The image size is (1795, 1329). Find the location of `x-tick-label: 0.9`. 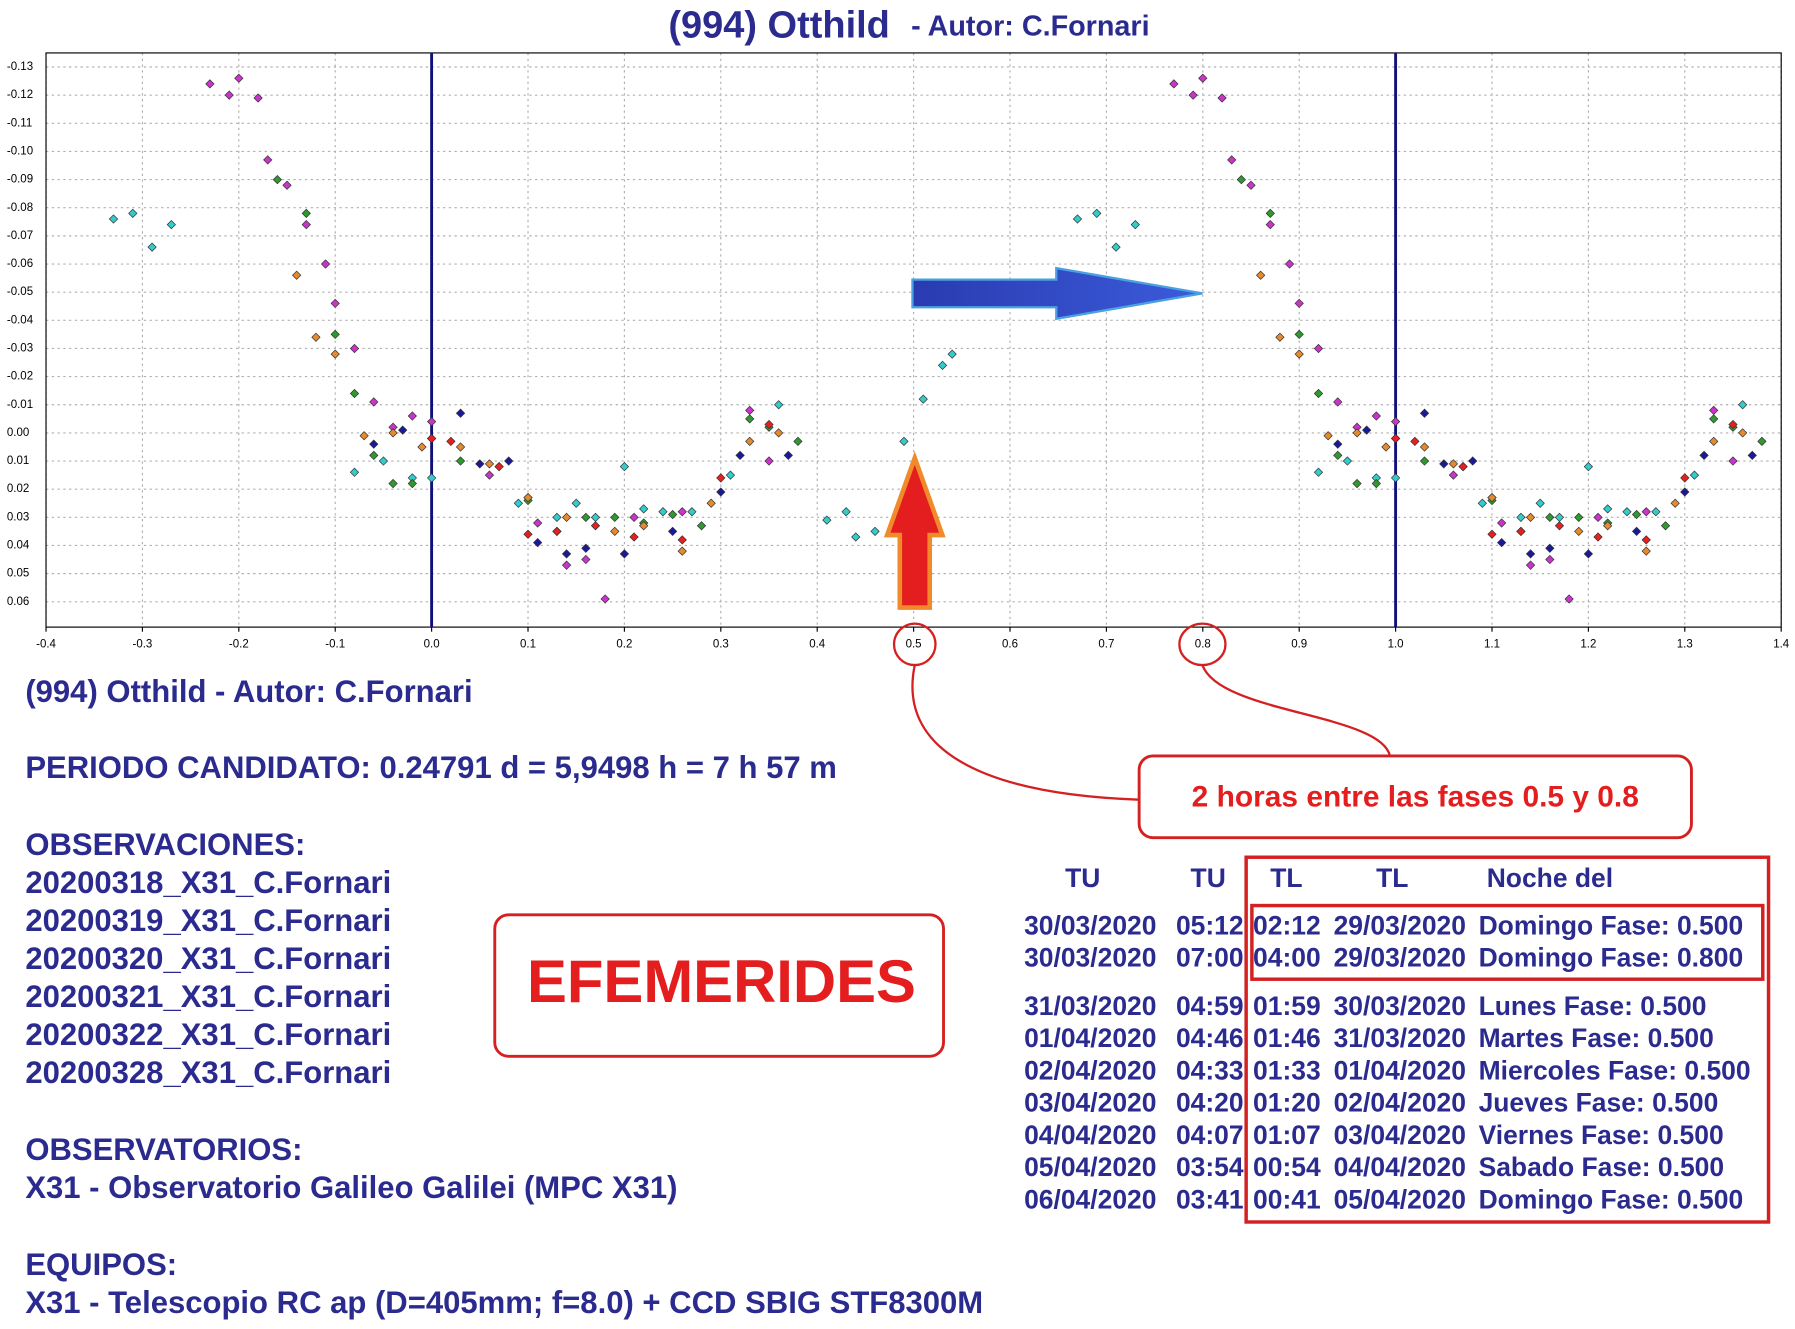

x-tick-label: 0.9 is located at coordinates (1299, 644).